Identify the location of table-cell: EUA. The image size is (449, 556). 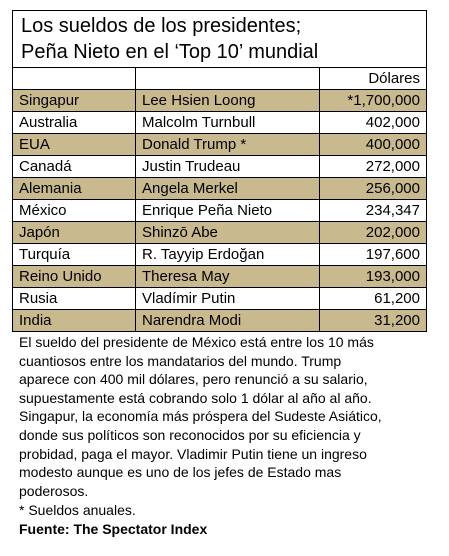
(74, 144).